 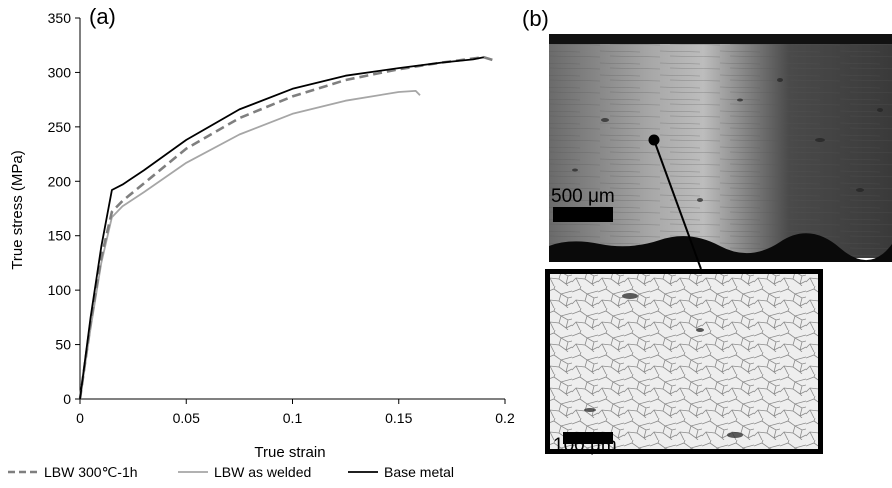 What do you see at coordinates (588, 438) in the screenshot?
I see `bottom-scale-bar` at bounding box center [588, 438].